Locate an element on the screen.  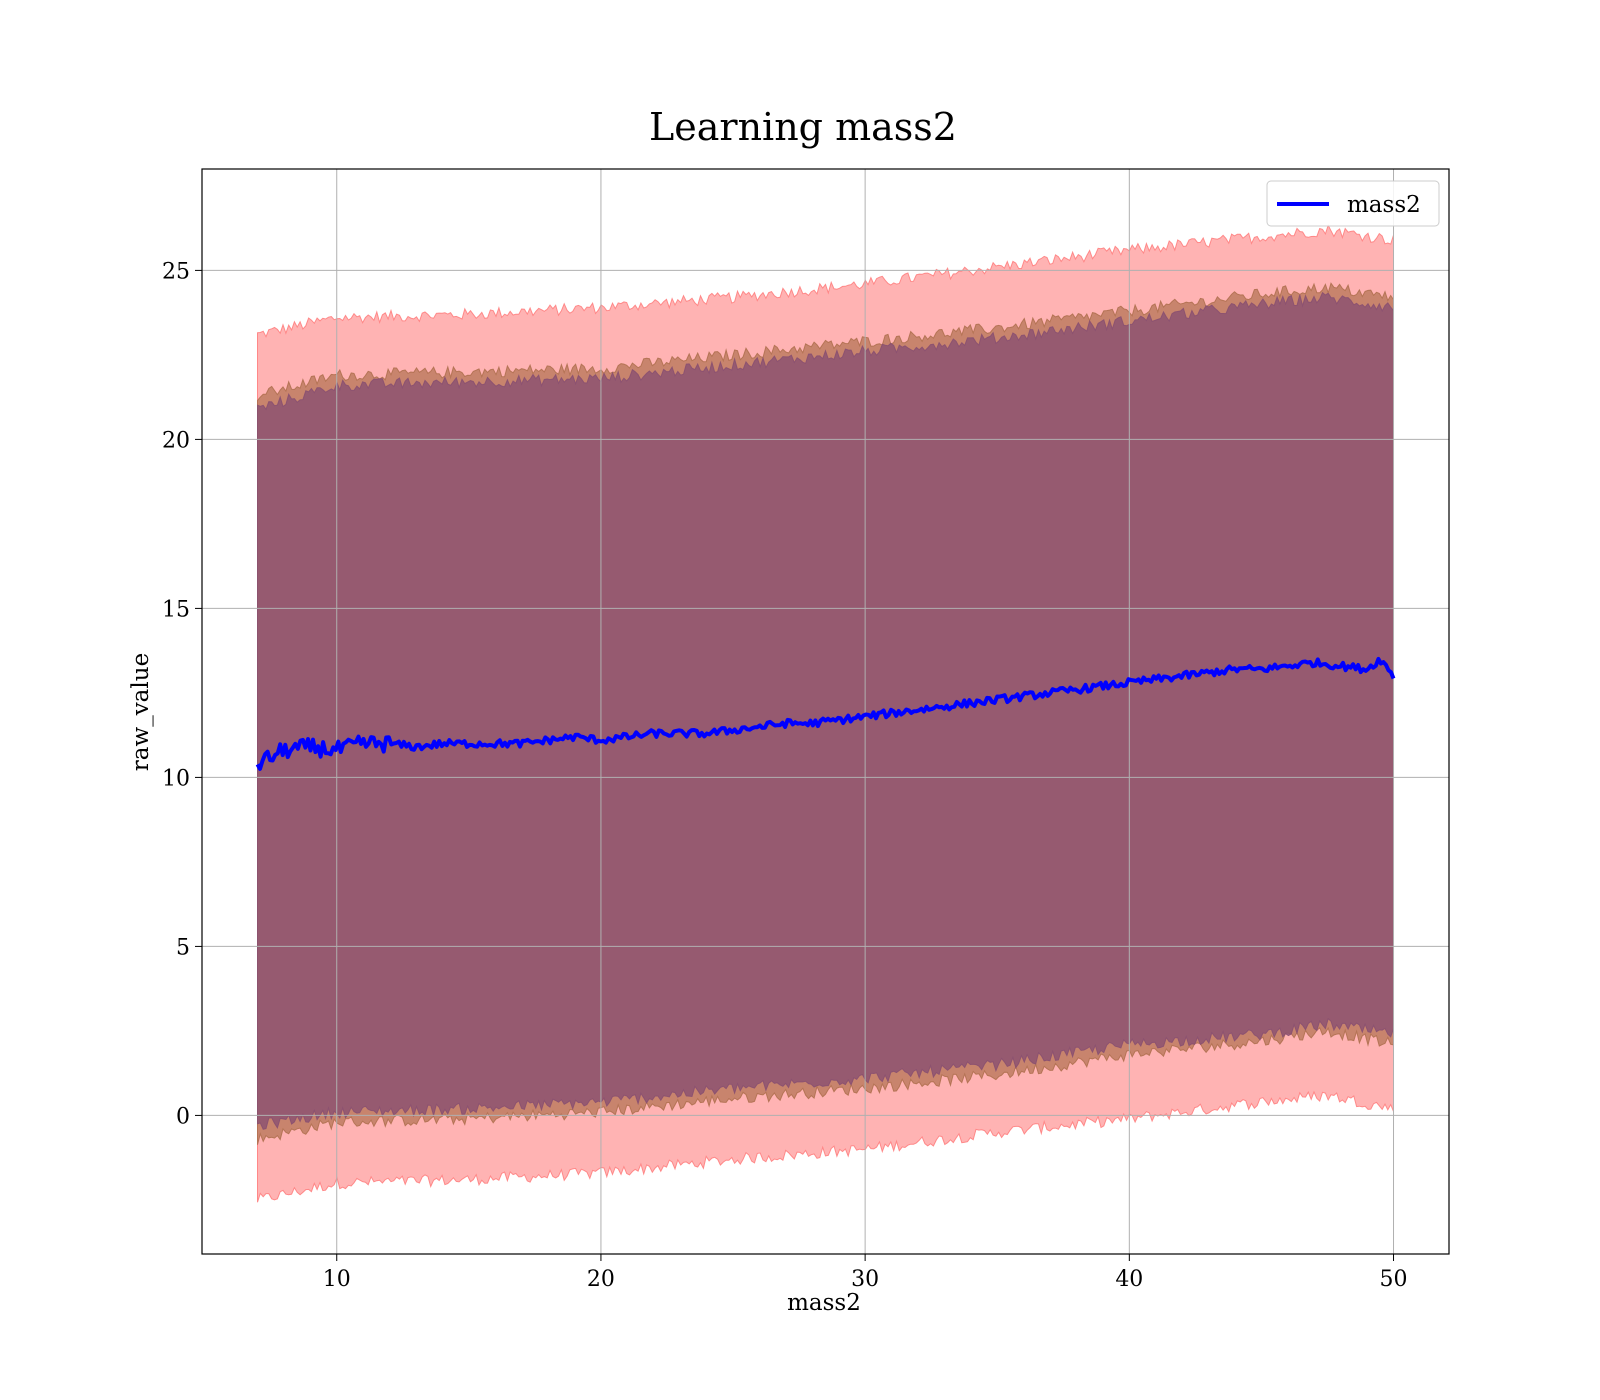
y-tick-label: 10 is located at coordinates (176, 778).